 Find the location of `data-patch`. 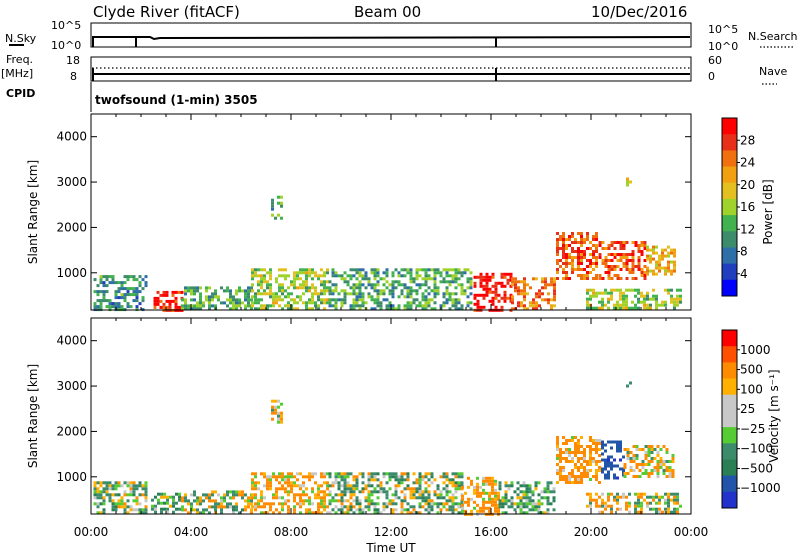

data-patch is located at coordinates (629, 182).